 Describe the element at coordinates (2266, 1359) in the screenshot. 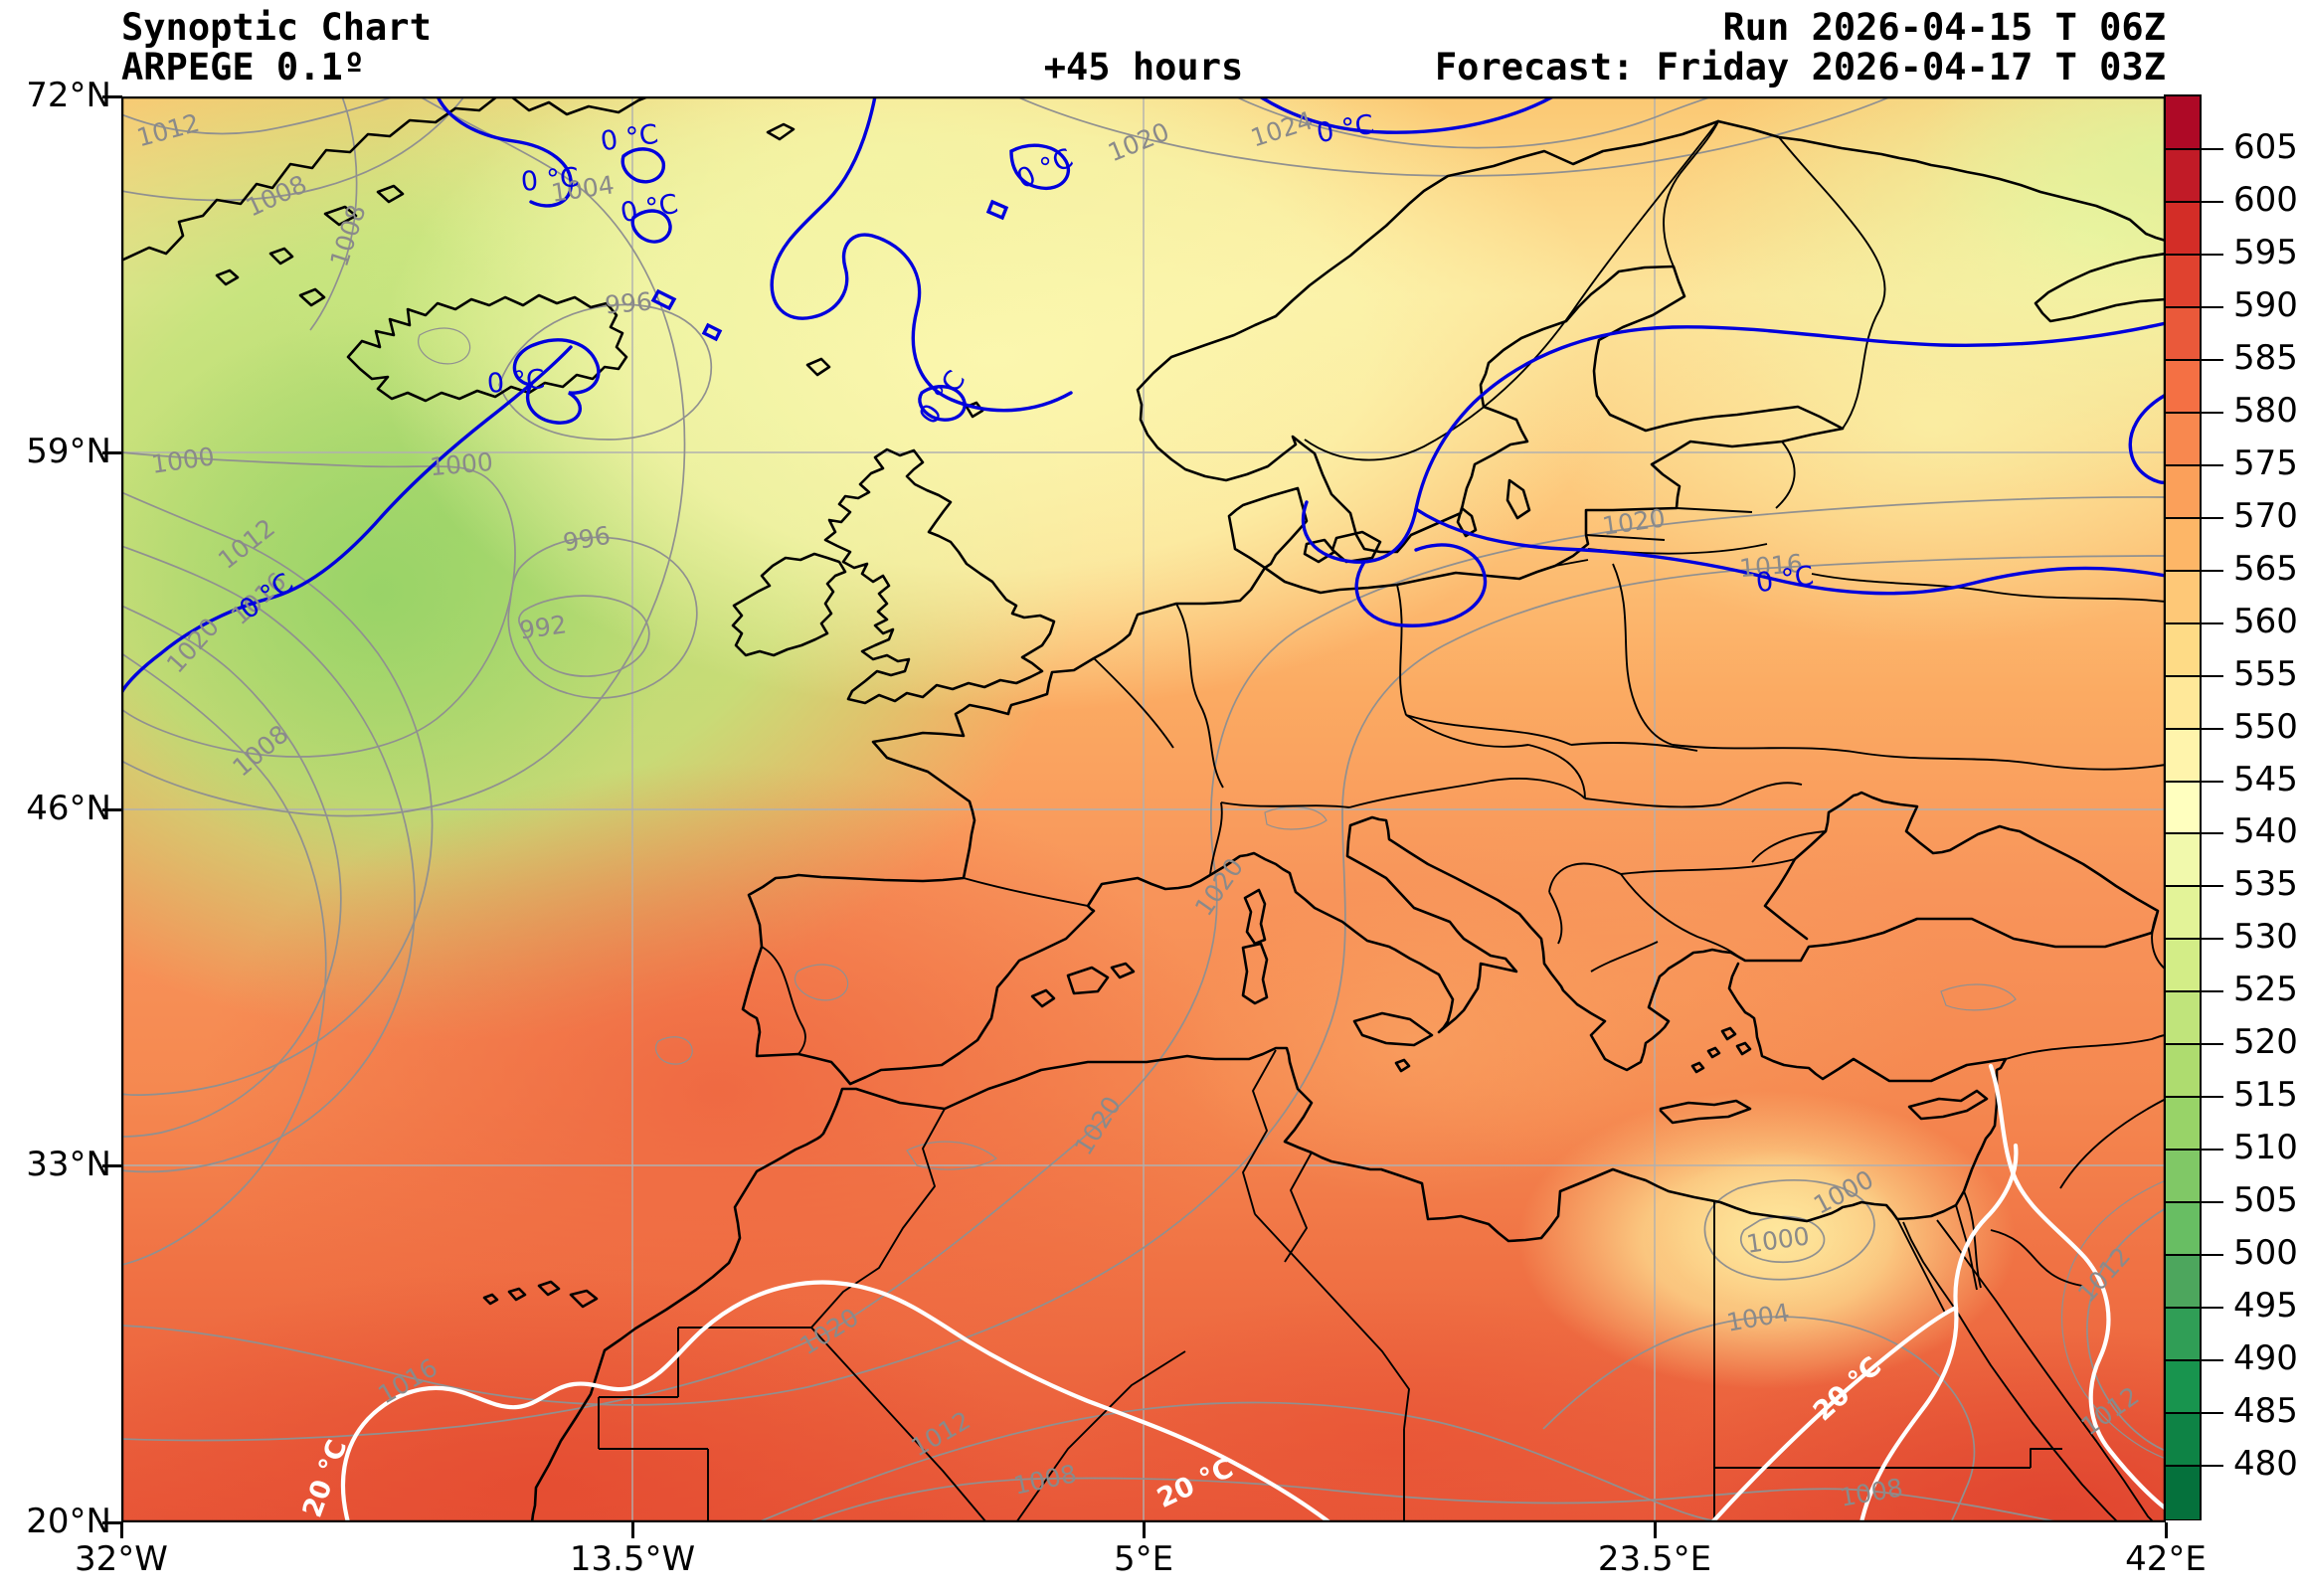

I see `colorbar-tick-label: 490` at that location.